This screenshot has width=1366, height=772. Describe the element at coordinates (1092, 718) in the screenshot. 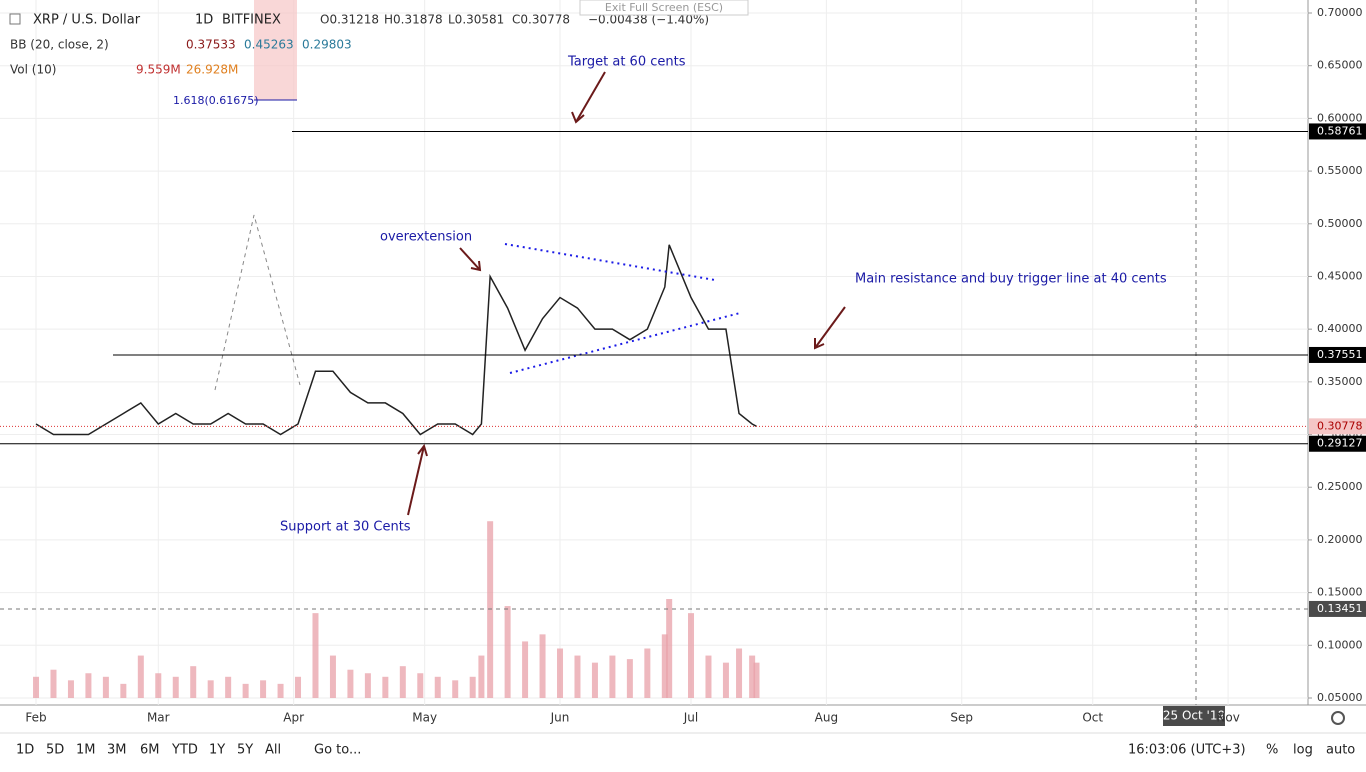

I see `x-tick-label: Oct` at that location.